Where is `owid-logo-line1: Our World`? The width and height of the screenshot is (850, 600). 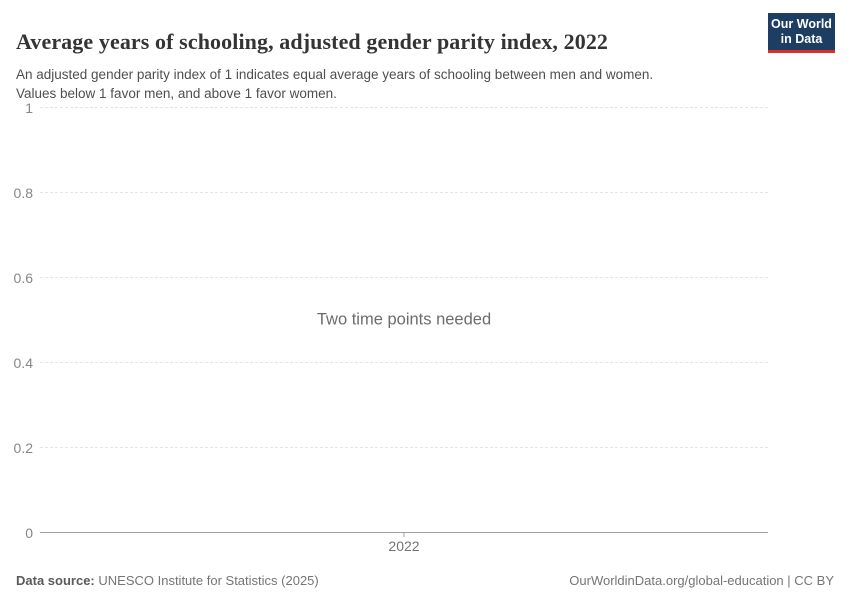 owid-logo-line1: Our World is located at coordinates (801, 24).